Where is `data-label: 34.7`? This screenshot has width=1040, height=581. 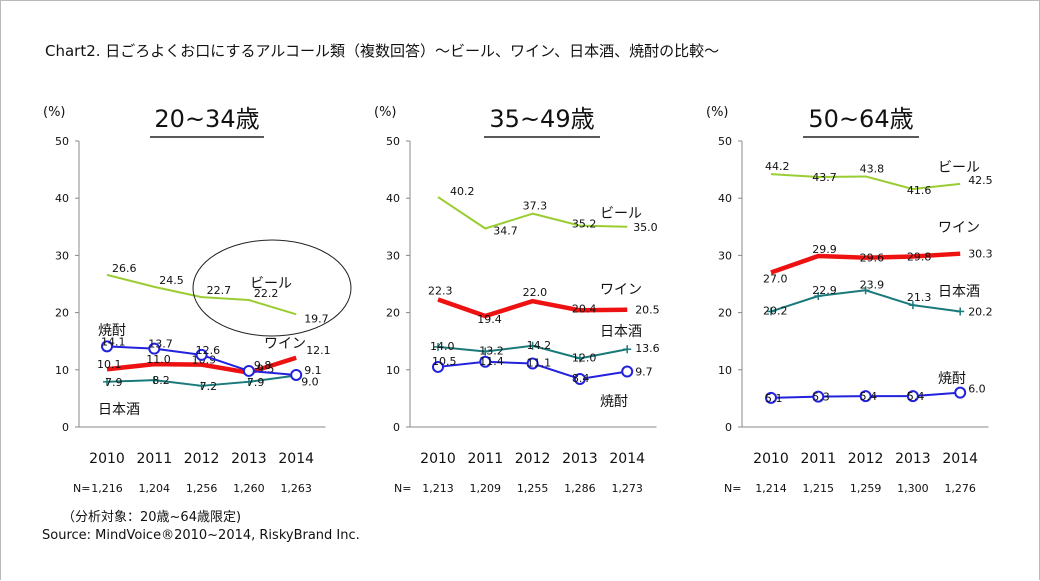 data-label: 34.7 is located at coordinates (505, 231).